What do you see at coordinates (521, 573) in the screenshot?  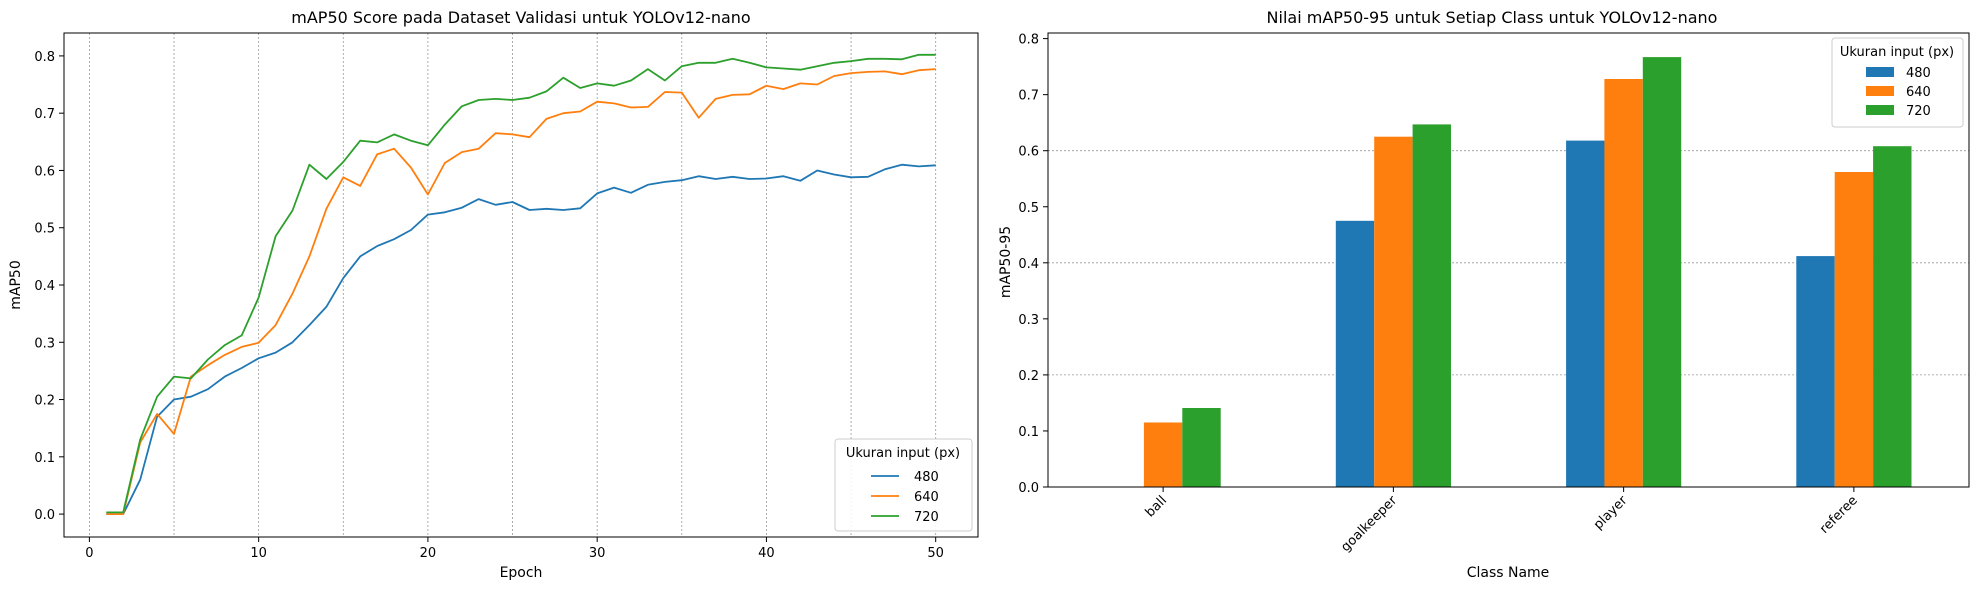 I see `line-chart-x-axis-label: Epoch` at bounding box center [521, 573].